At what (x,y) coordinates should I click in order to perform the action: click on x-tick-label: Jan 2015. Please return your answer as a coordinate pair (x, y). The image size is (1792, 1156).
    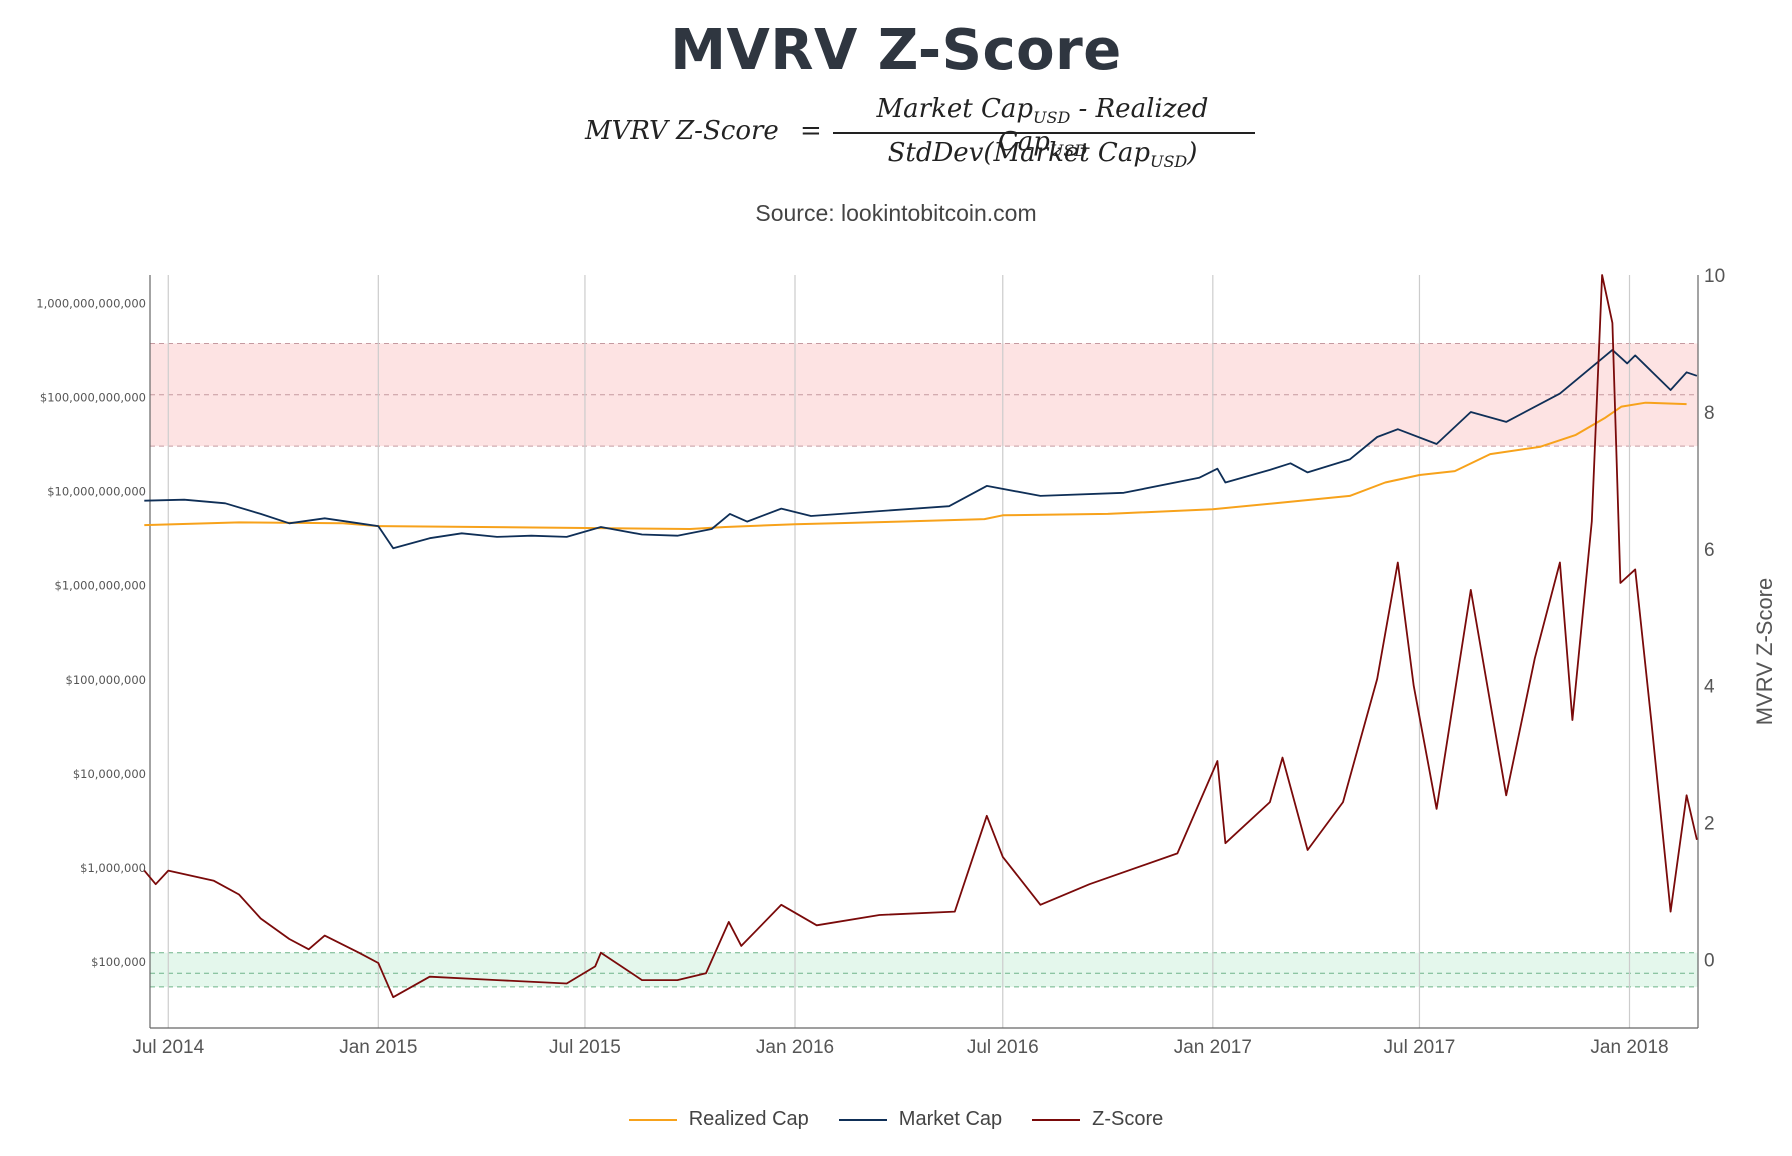
    Looking at the image, I should click on (378, 1047).